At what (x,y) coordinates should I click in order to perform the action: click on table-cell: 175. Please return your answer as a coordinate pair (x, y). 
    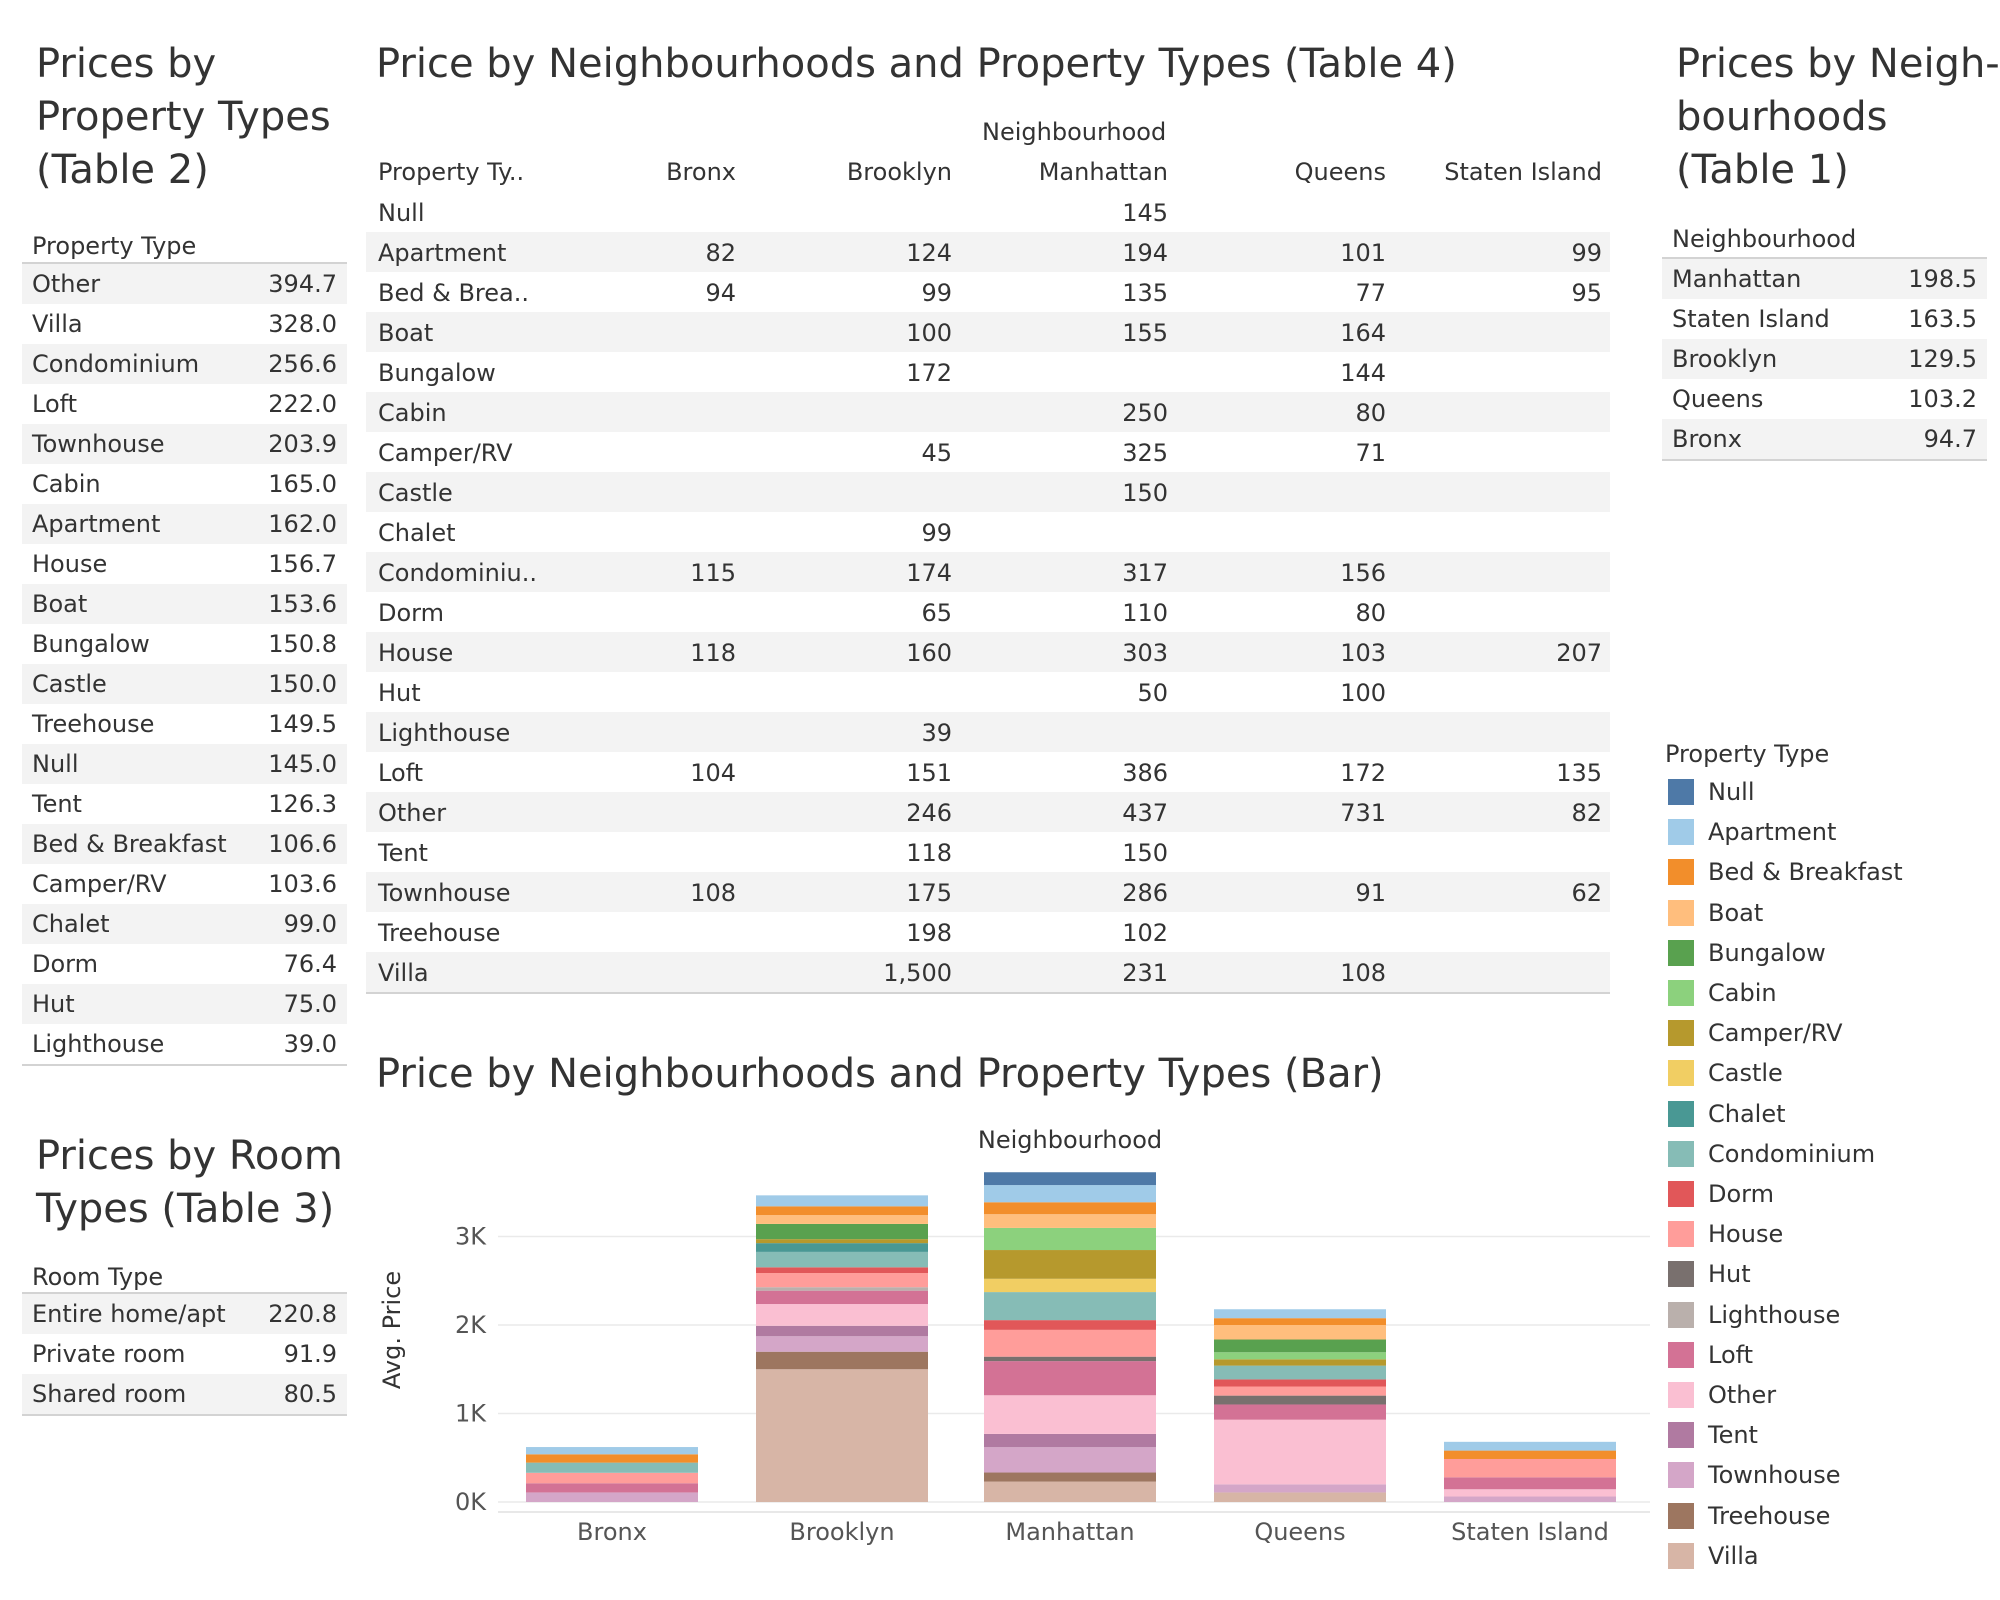
    Looking at the image, I should click on (929, 893).